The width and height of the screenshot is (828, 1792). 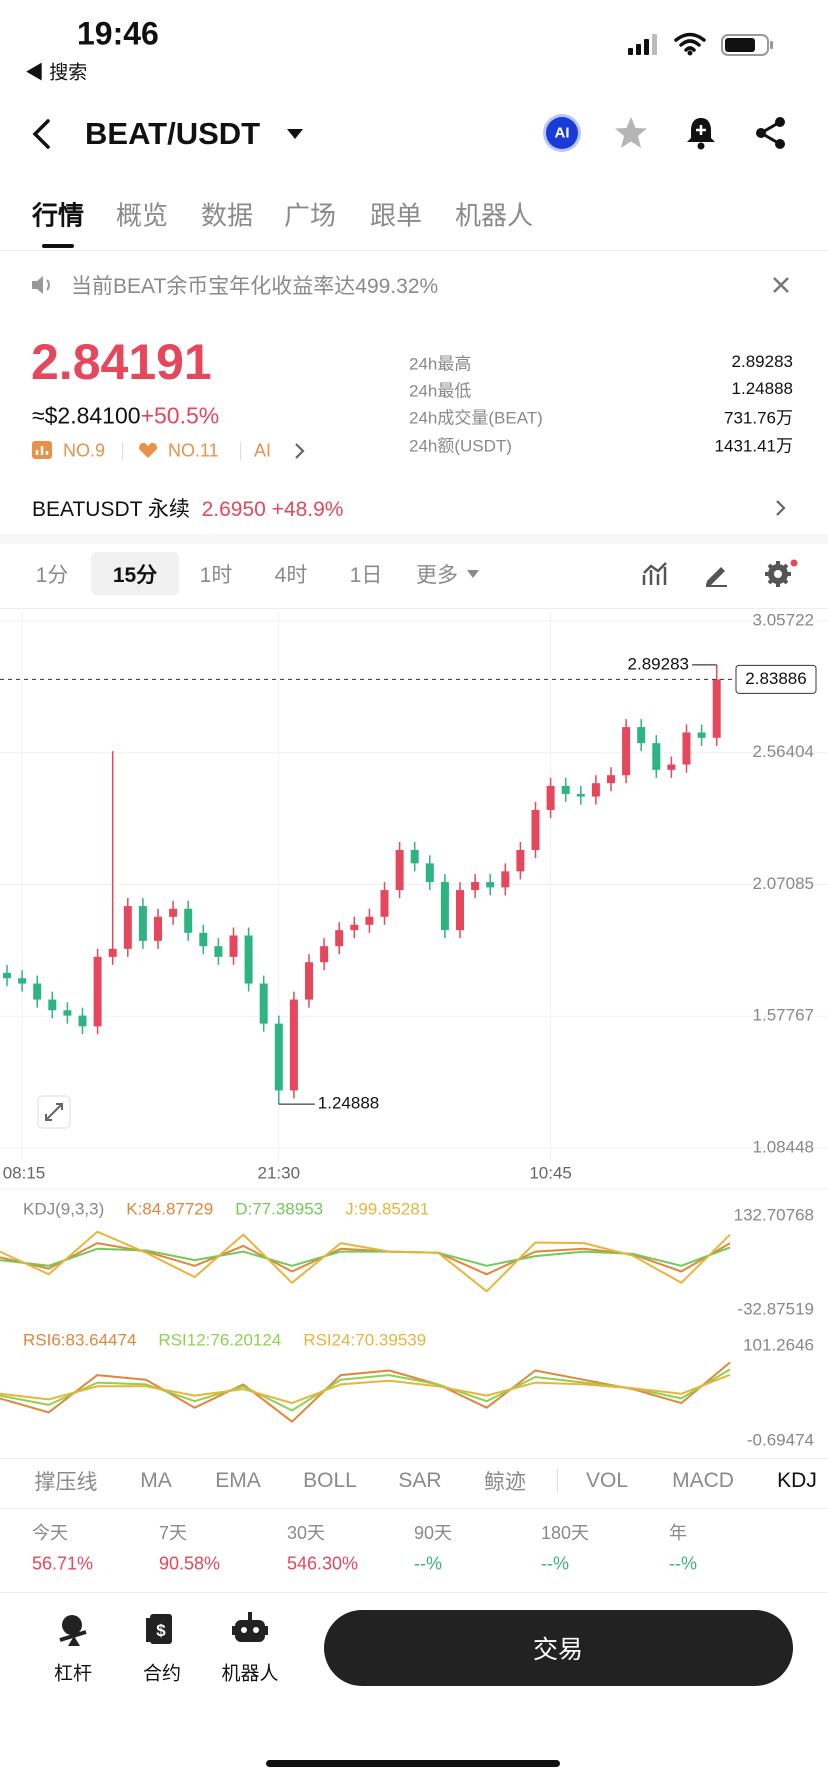 I want to click on perpetual-change: +48.9%, so click(x=307, y=509).